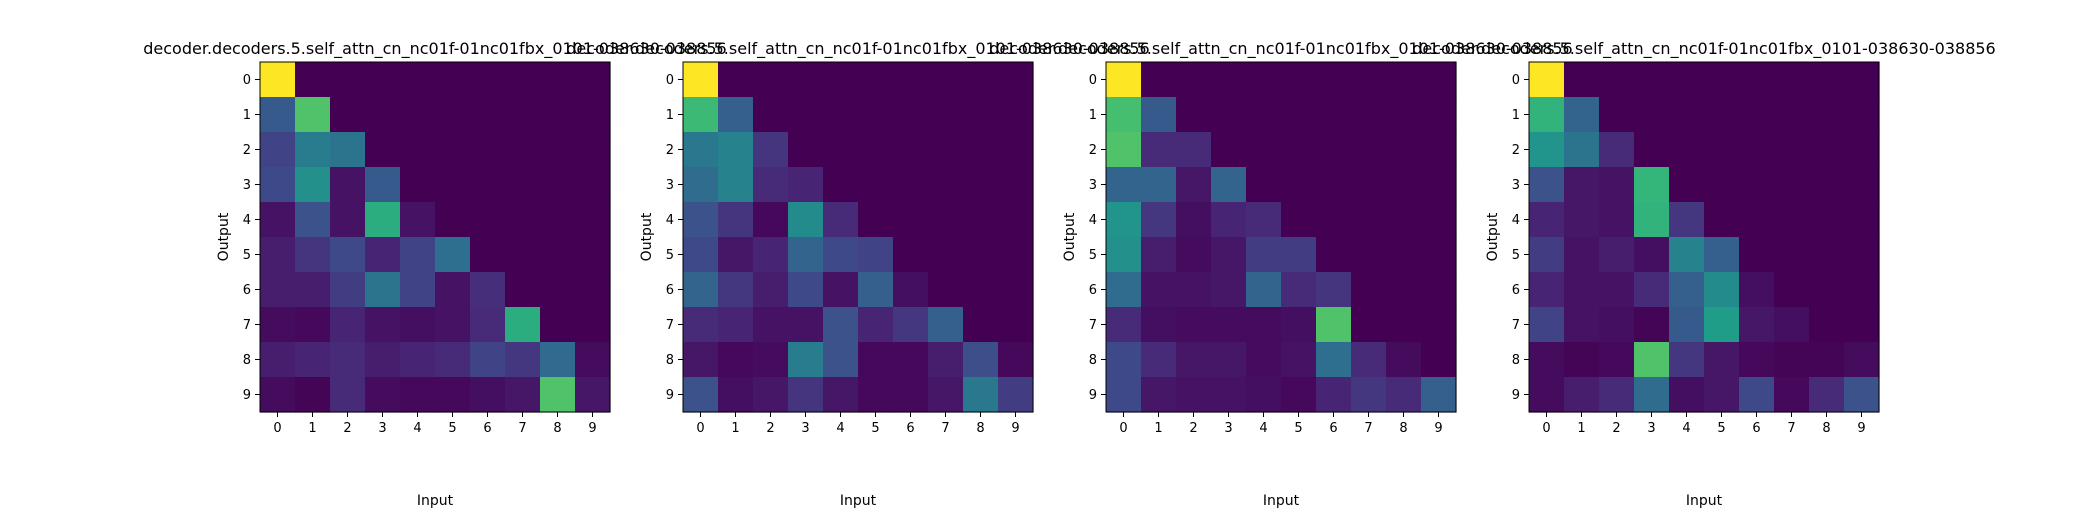 The width and height of the screenshot is (2080, 520). Describe the element at coordinates (417, 428) in the screenshot. I see `x-tick-label: 4` at that location.